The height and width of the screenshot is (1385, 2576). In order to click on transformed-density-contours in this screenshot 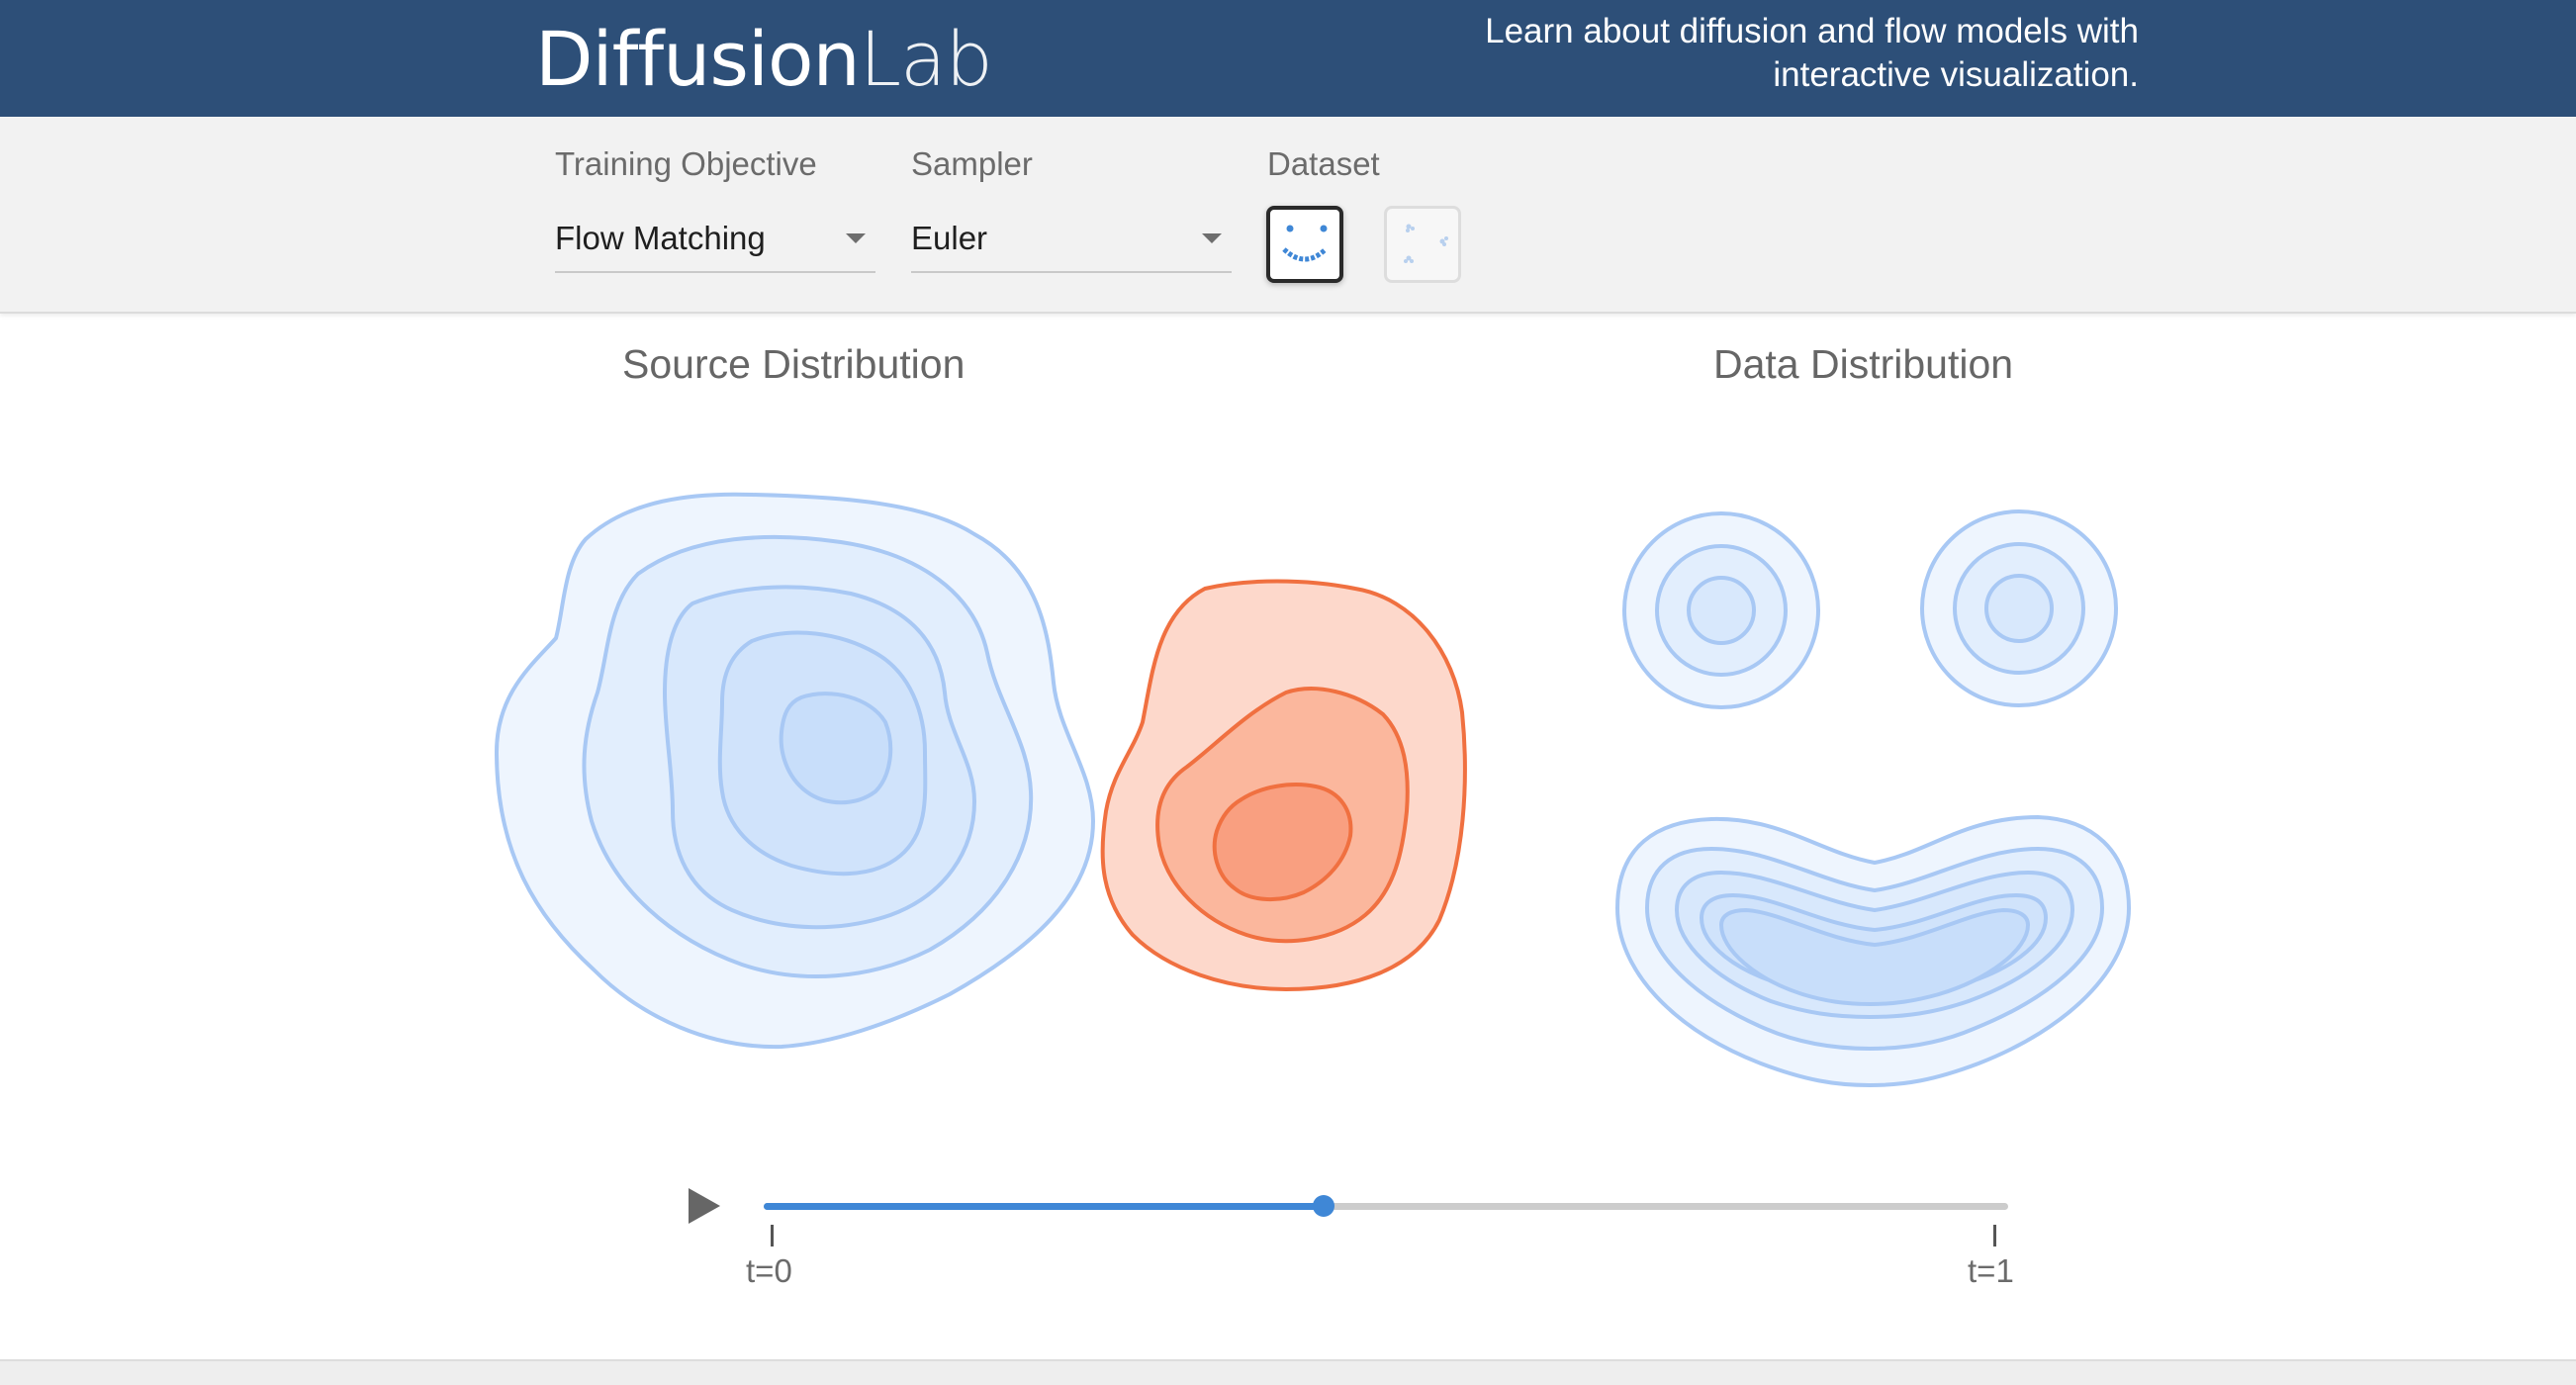, I will do `click(1283, 785)`.